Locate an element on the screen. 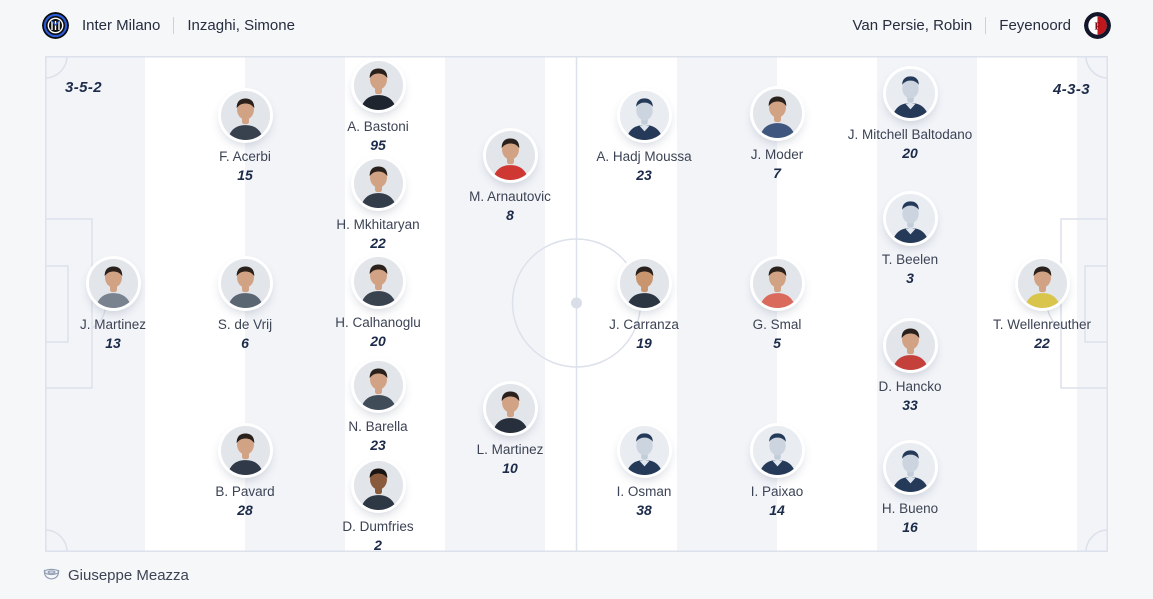 The image size is (1153, 599). player: G. Smal 5 is located at coordinates (777, 304).